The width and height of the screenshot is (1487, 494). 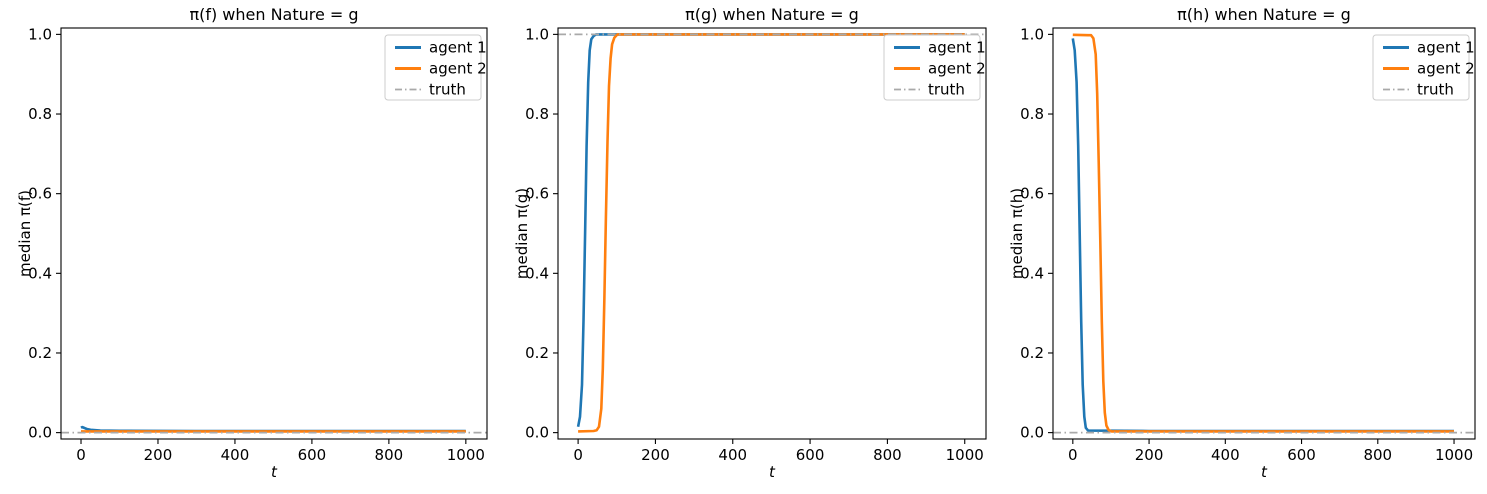 I want to click on y-axis-label: median π(g), so click(x=522, y=233).